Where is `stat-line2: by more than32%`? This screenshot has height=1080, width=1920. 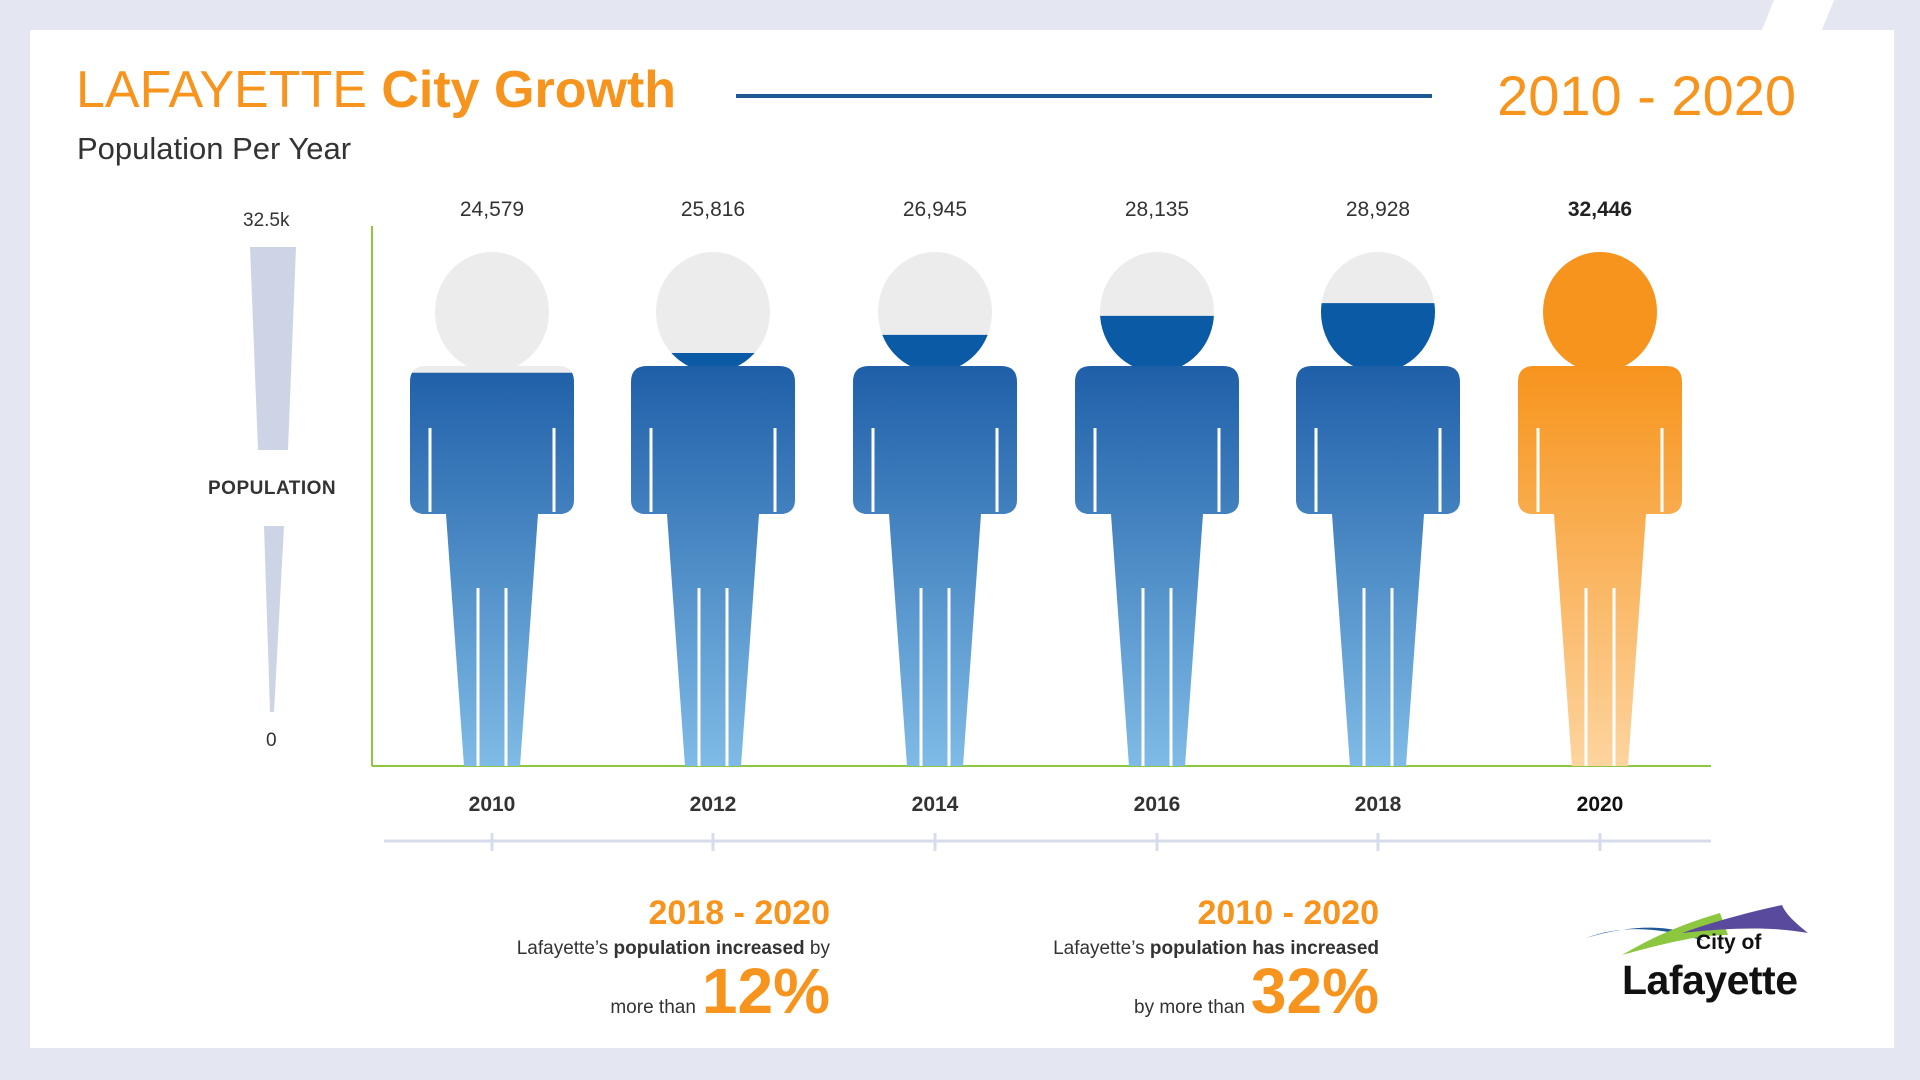
stat-line2: by more than32% is located at coordinates (1216, 991).